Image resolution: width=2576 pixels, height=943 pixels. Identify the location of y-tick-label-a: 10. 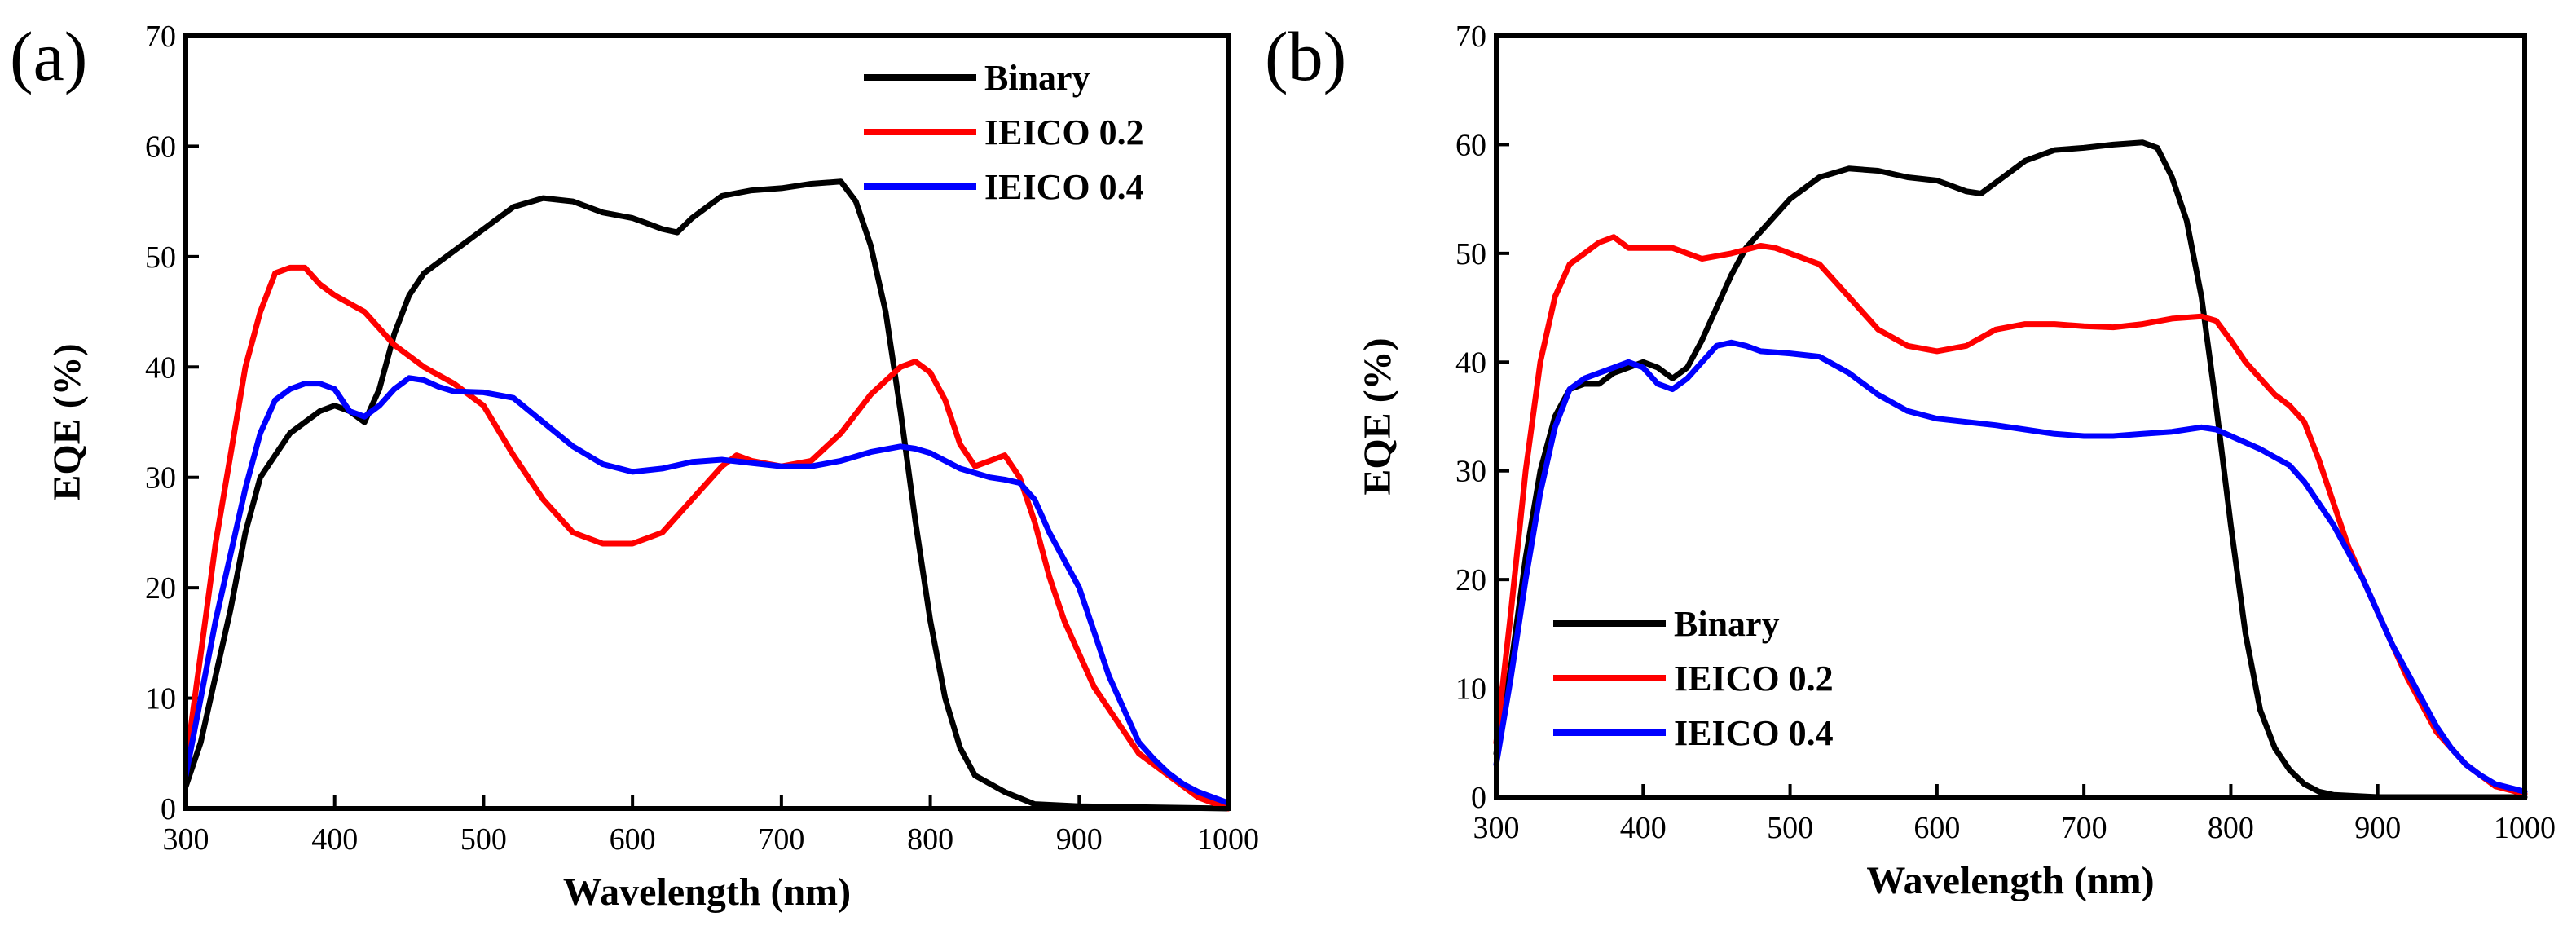
(160, 699).